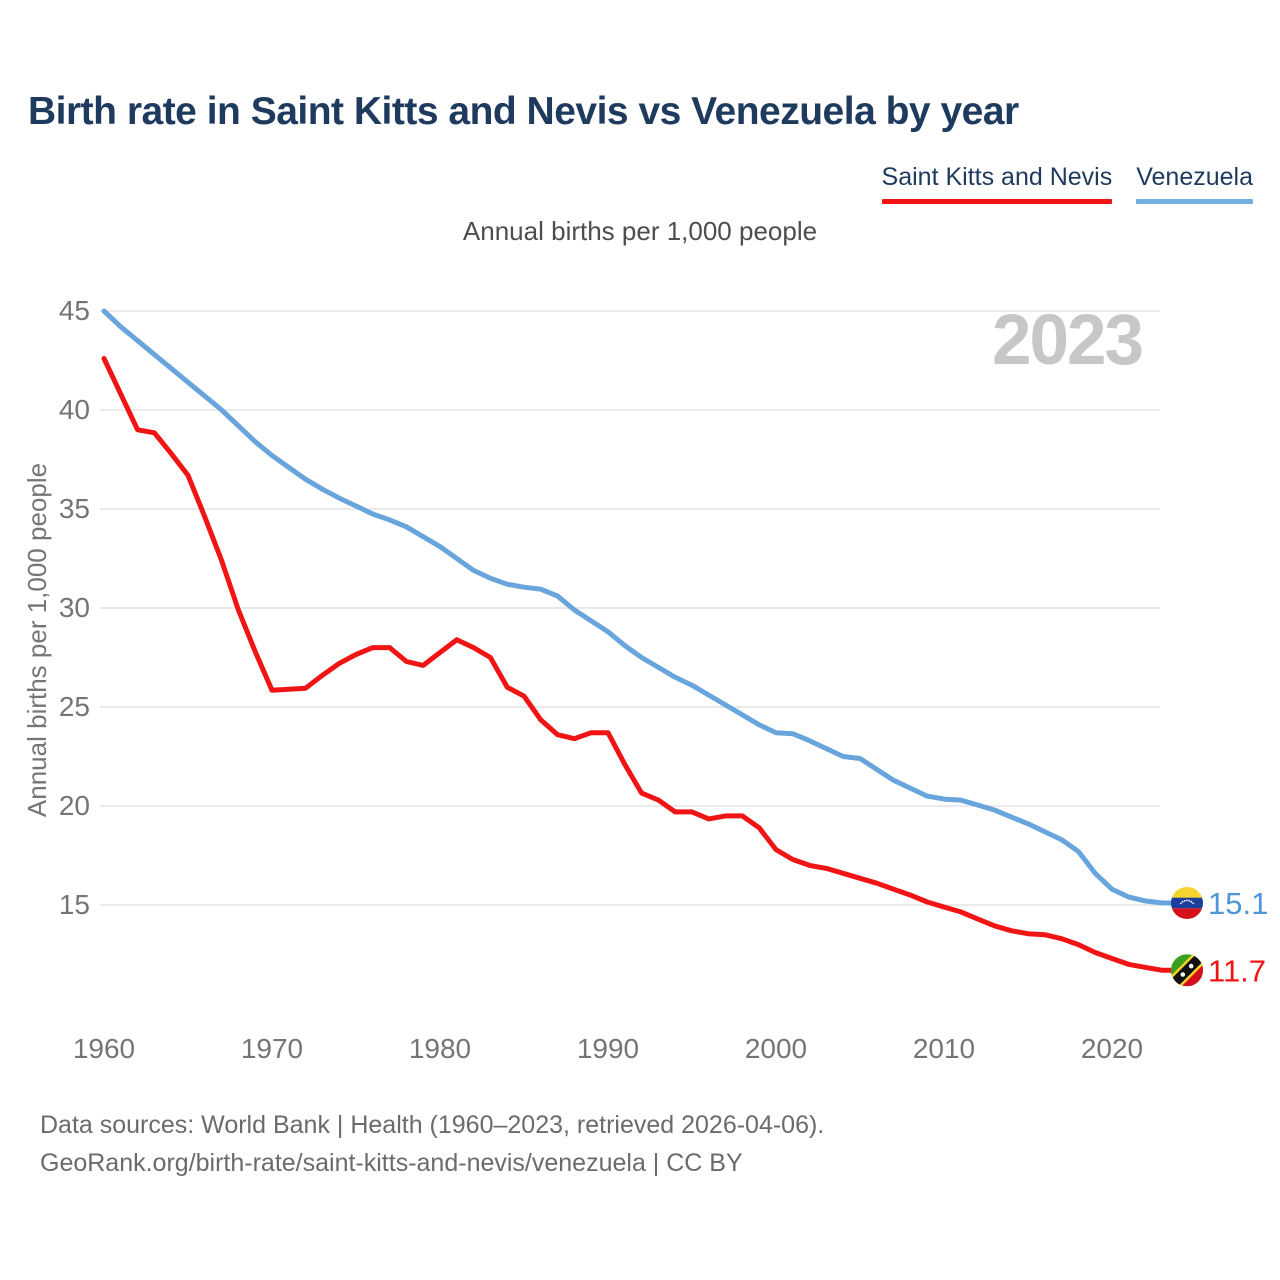 The image size is (1280, 1280). I want to click on year-watermark: 2023, so click(1067, 340).